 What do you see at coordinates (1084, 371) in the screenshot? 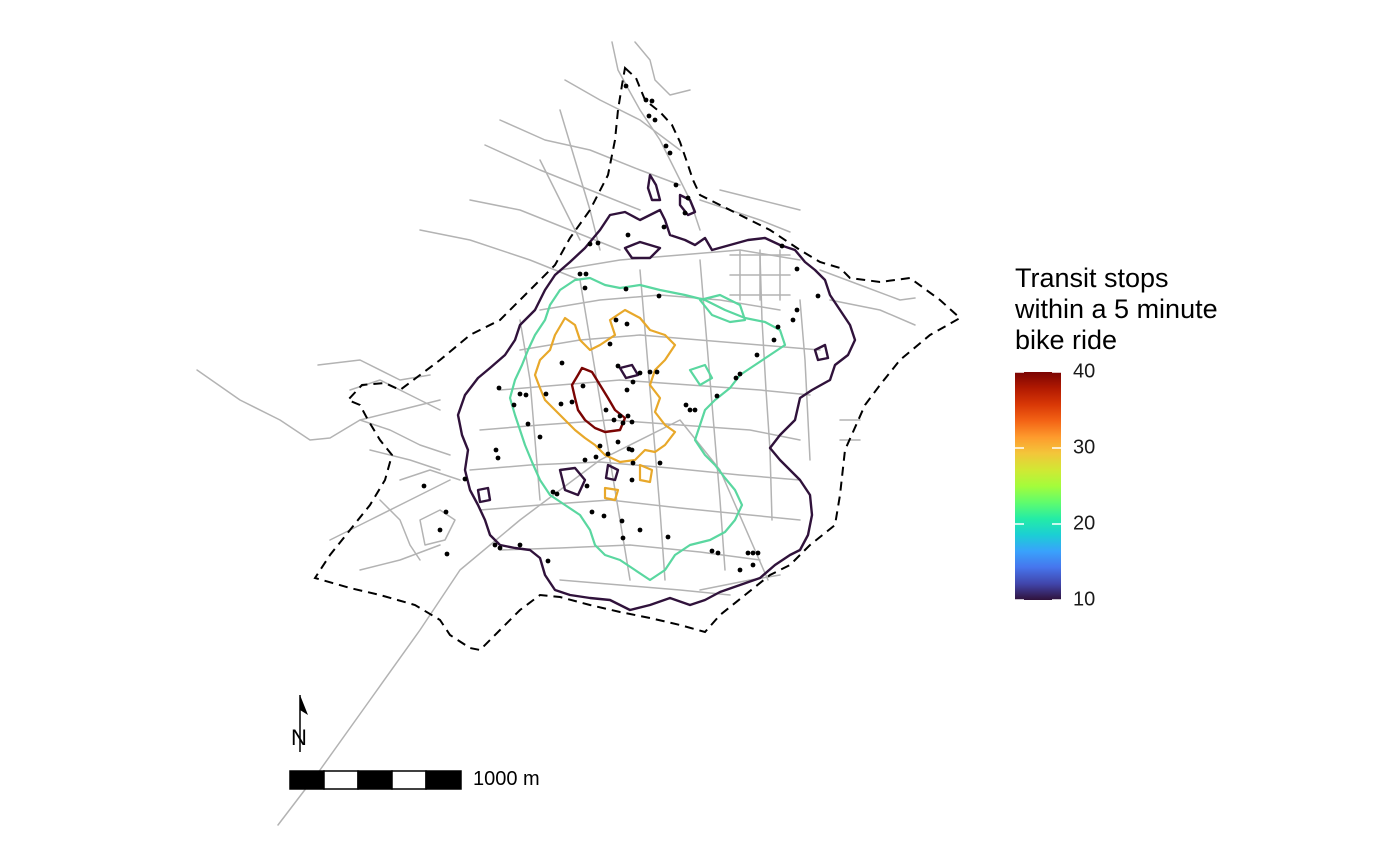
I see `legend-tick-40: 40` at bounding box center [1084, 371].